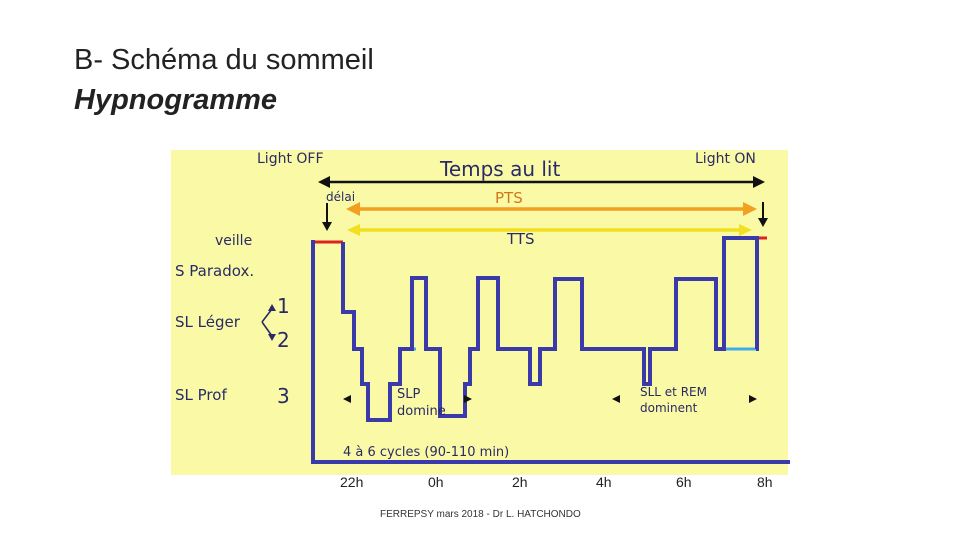  Describe the element at coordinates (520, 239) in the screenshot. I see `tts-label: TTS` at that location.